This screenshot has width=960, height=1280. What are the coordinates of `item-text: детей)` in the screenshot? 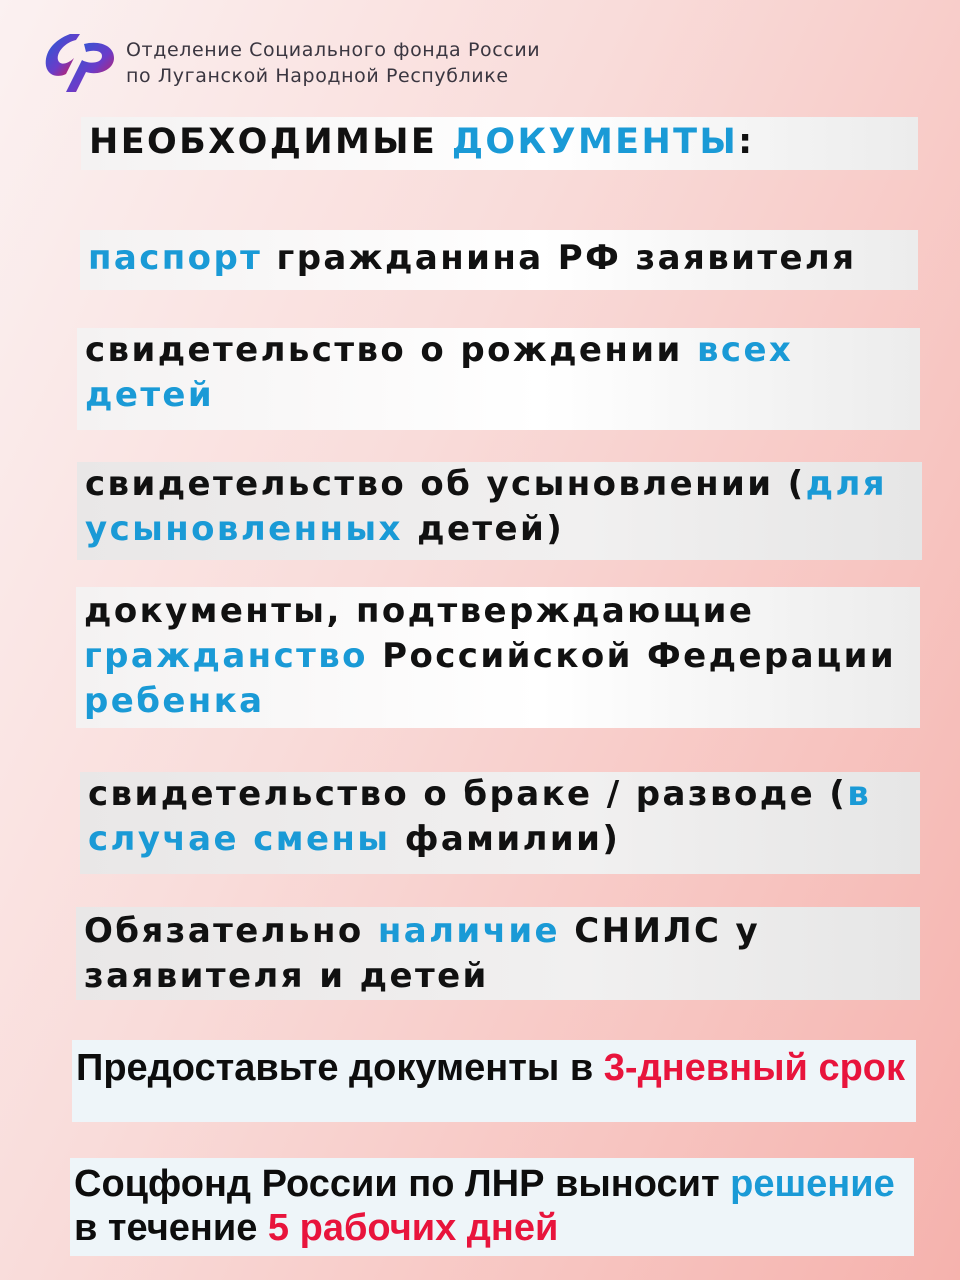 It's located at (483, 529).